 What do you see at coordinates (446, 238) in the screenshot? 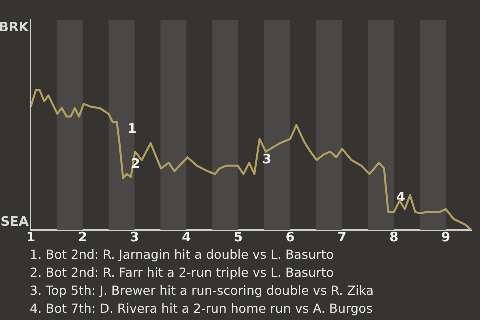
I see `x-tick-label: 9` at bounding box center [446, 238].